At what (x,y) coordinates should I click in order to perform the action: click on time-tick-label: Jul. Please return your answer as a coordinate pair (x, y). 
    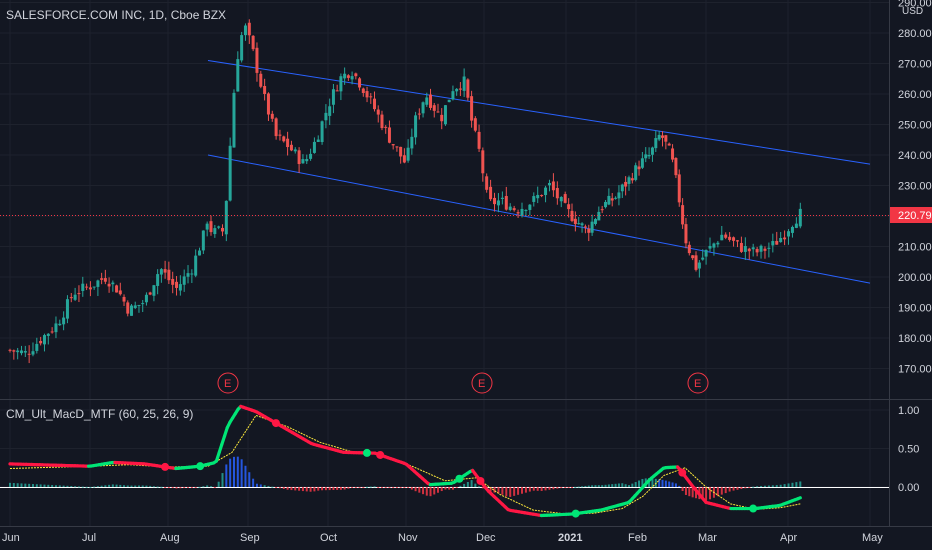
    Looking at the image, I should click on (89, 538).